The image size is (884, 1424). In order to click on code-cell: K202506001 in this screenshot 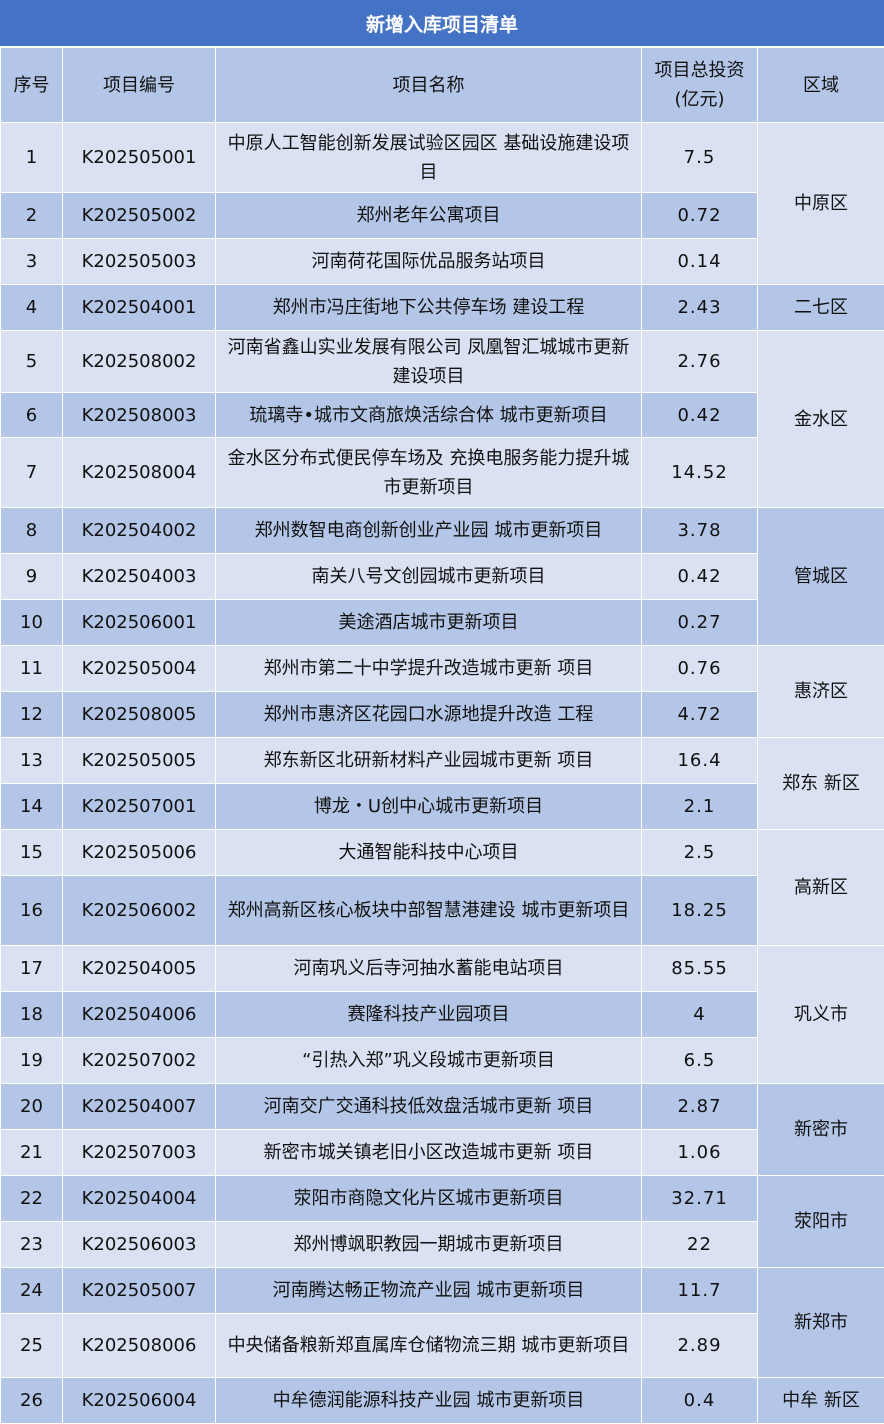, I will do `click(139, 623)`.